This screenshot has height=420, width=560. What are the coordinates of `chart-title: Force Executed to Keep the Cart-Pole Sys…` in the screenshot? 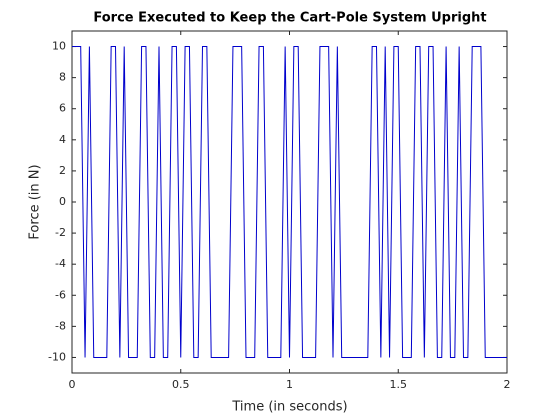 It's located at (289, 18).